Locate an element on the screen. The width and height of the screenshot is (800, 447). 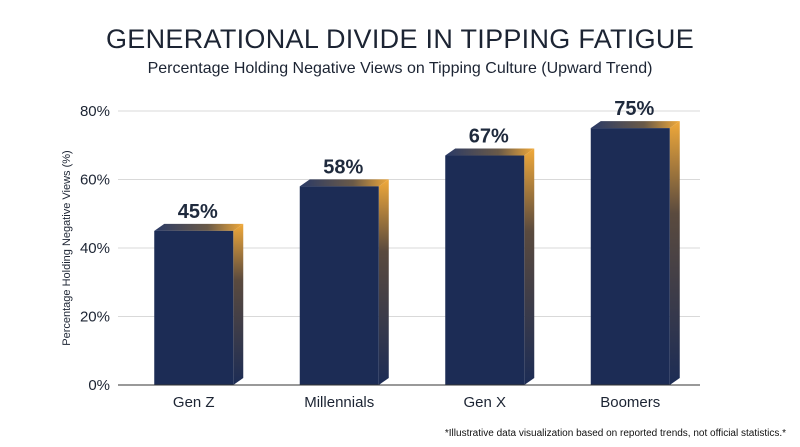
x-tick-label: Gen X is located at coordinates (484, 402).